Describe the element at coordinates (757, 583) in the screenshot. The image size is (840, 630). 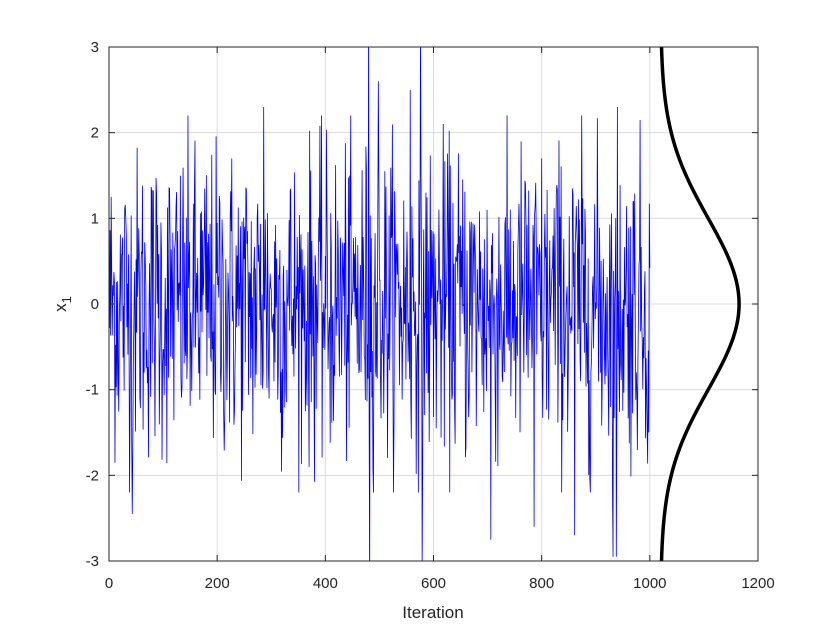
I see `x-tick-label: 1200` at that location.